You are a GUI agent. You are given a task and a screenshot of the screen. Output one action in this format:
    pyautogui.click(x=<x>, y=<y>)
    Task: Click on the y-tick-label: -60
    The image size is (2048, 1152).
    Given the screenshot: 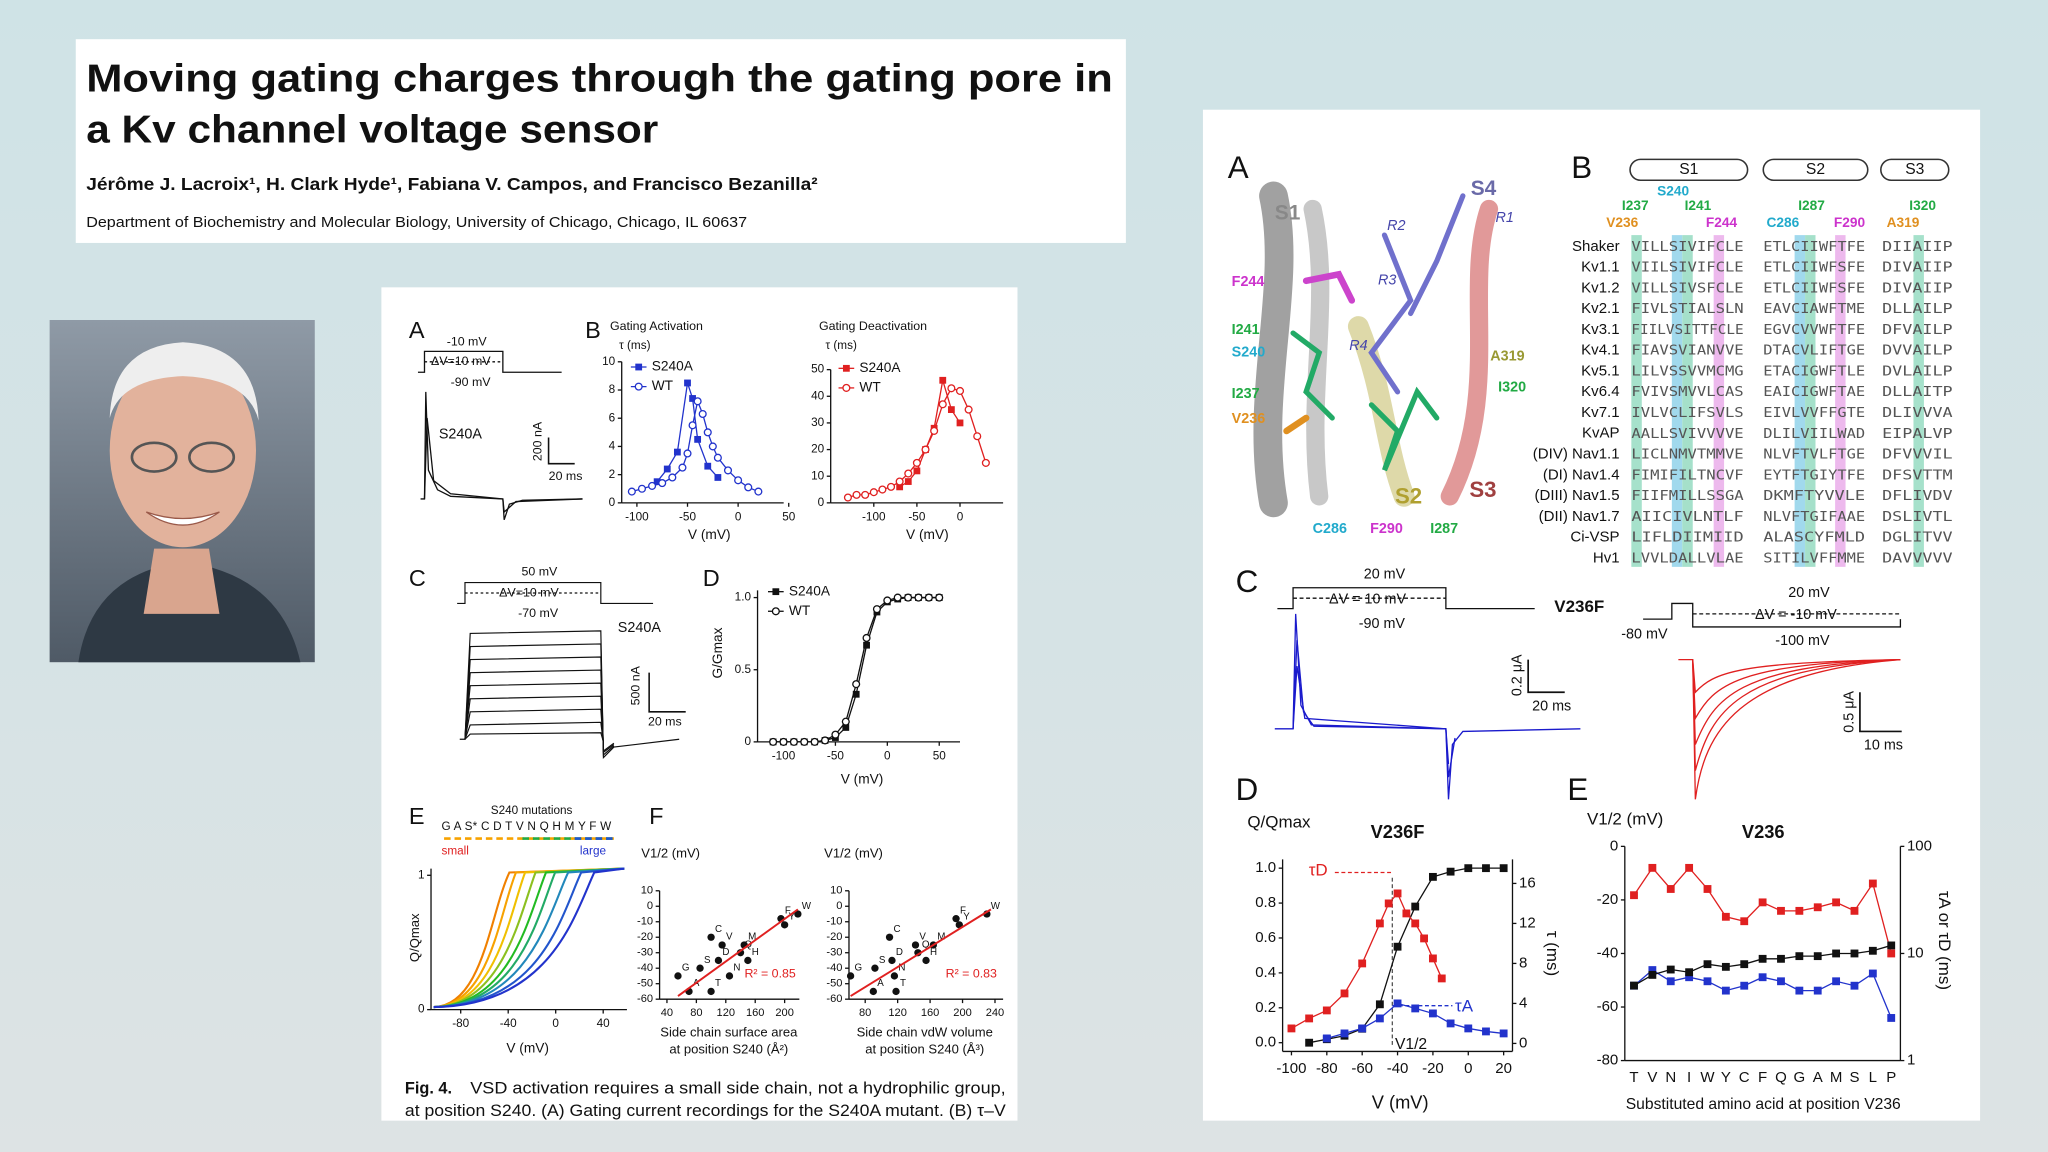 What is the action you would take?
    pyautogui.click(x=834, y=999)
    